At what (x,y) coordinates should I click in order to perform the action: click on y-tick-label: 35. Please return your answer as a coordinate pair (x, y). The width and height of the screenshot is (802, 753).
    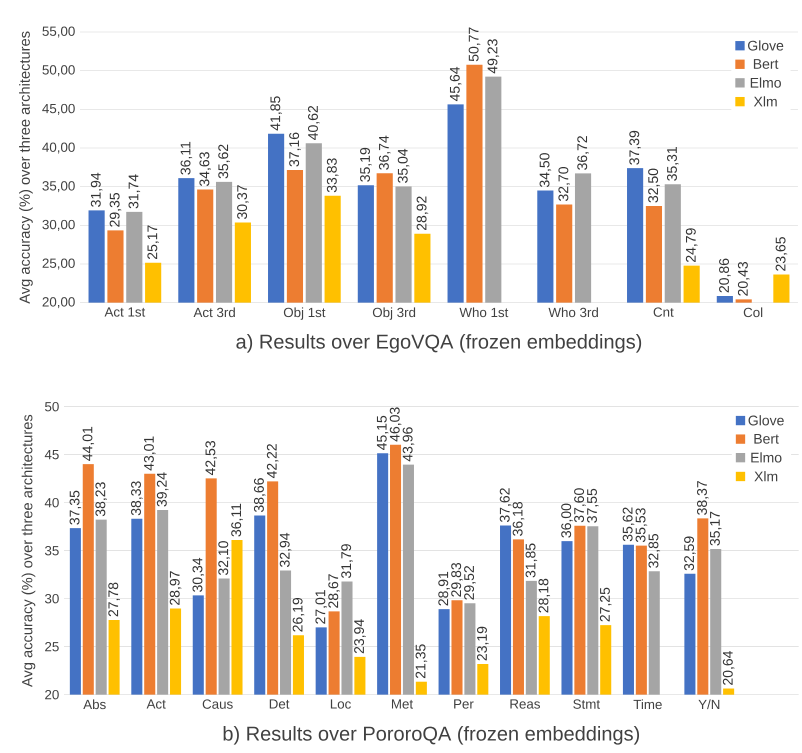
    Looking at the image, I should click on (51, 551).